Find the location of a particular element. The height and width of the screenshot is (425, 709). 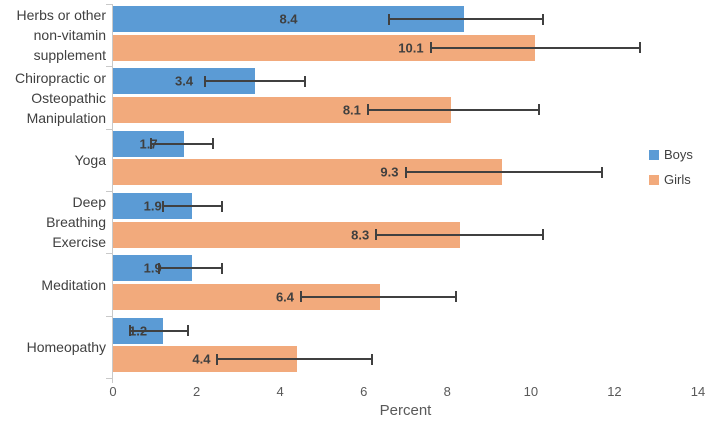

category-label: Meditation is located at coordinates (73, 284).